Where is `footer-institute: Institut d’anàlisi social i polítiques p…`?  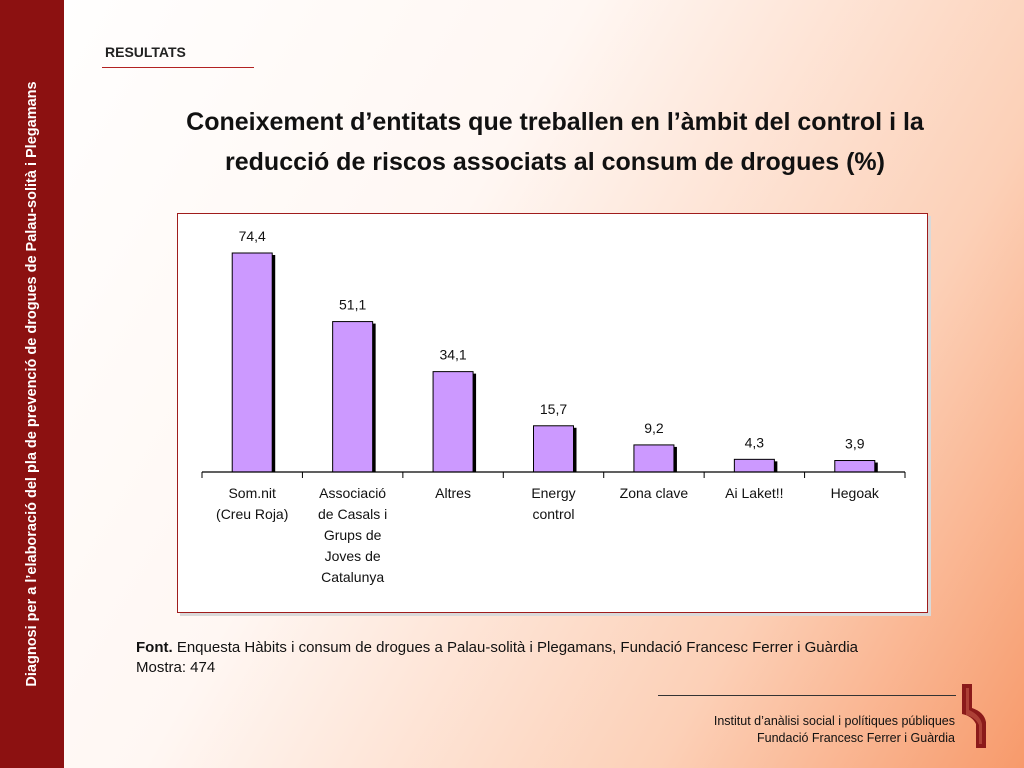
footer-institute: Institut d’anàlisi social i polítiques p… is located at coordinates (834, 721).